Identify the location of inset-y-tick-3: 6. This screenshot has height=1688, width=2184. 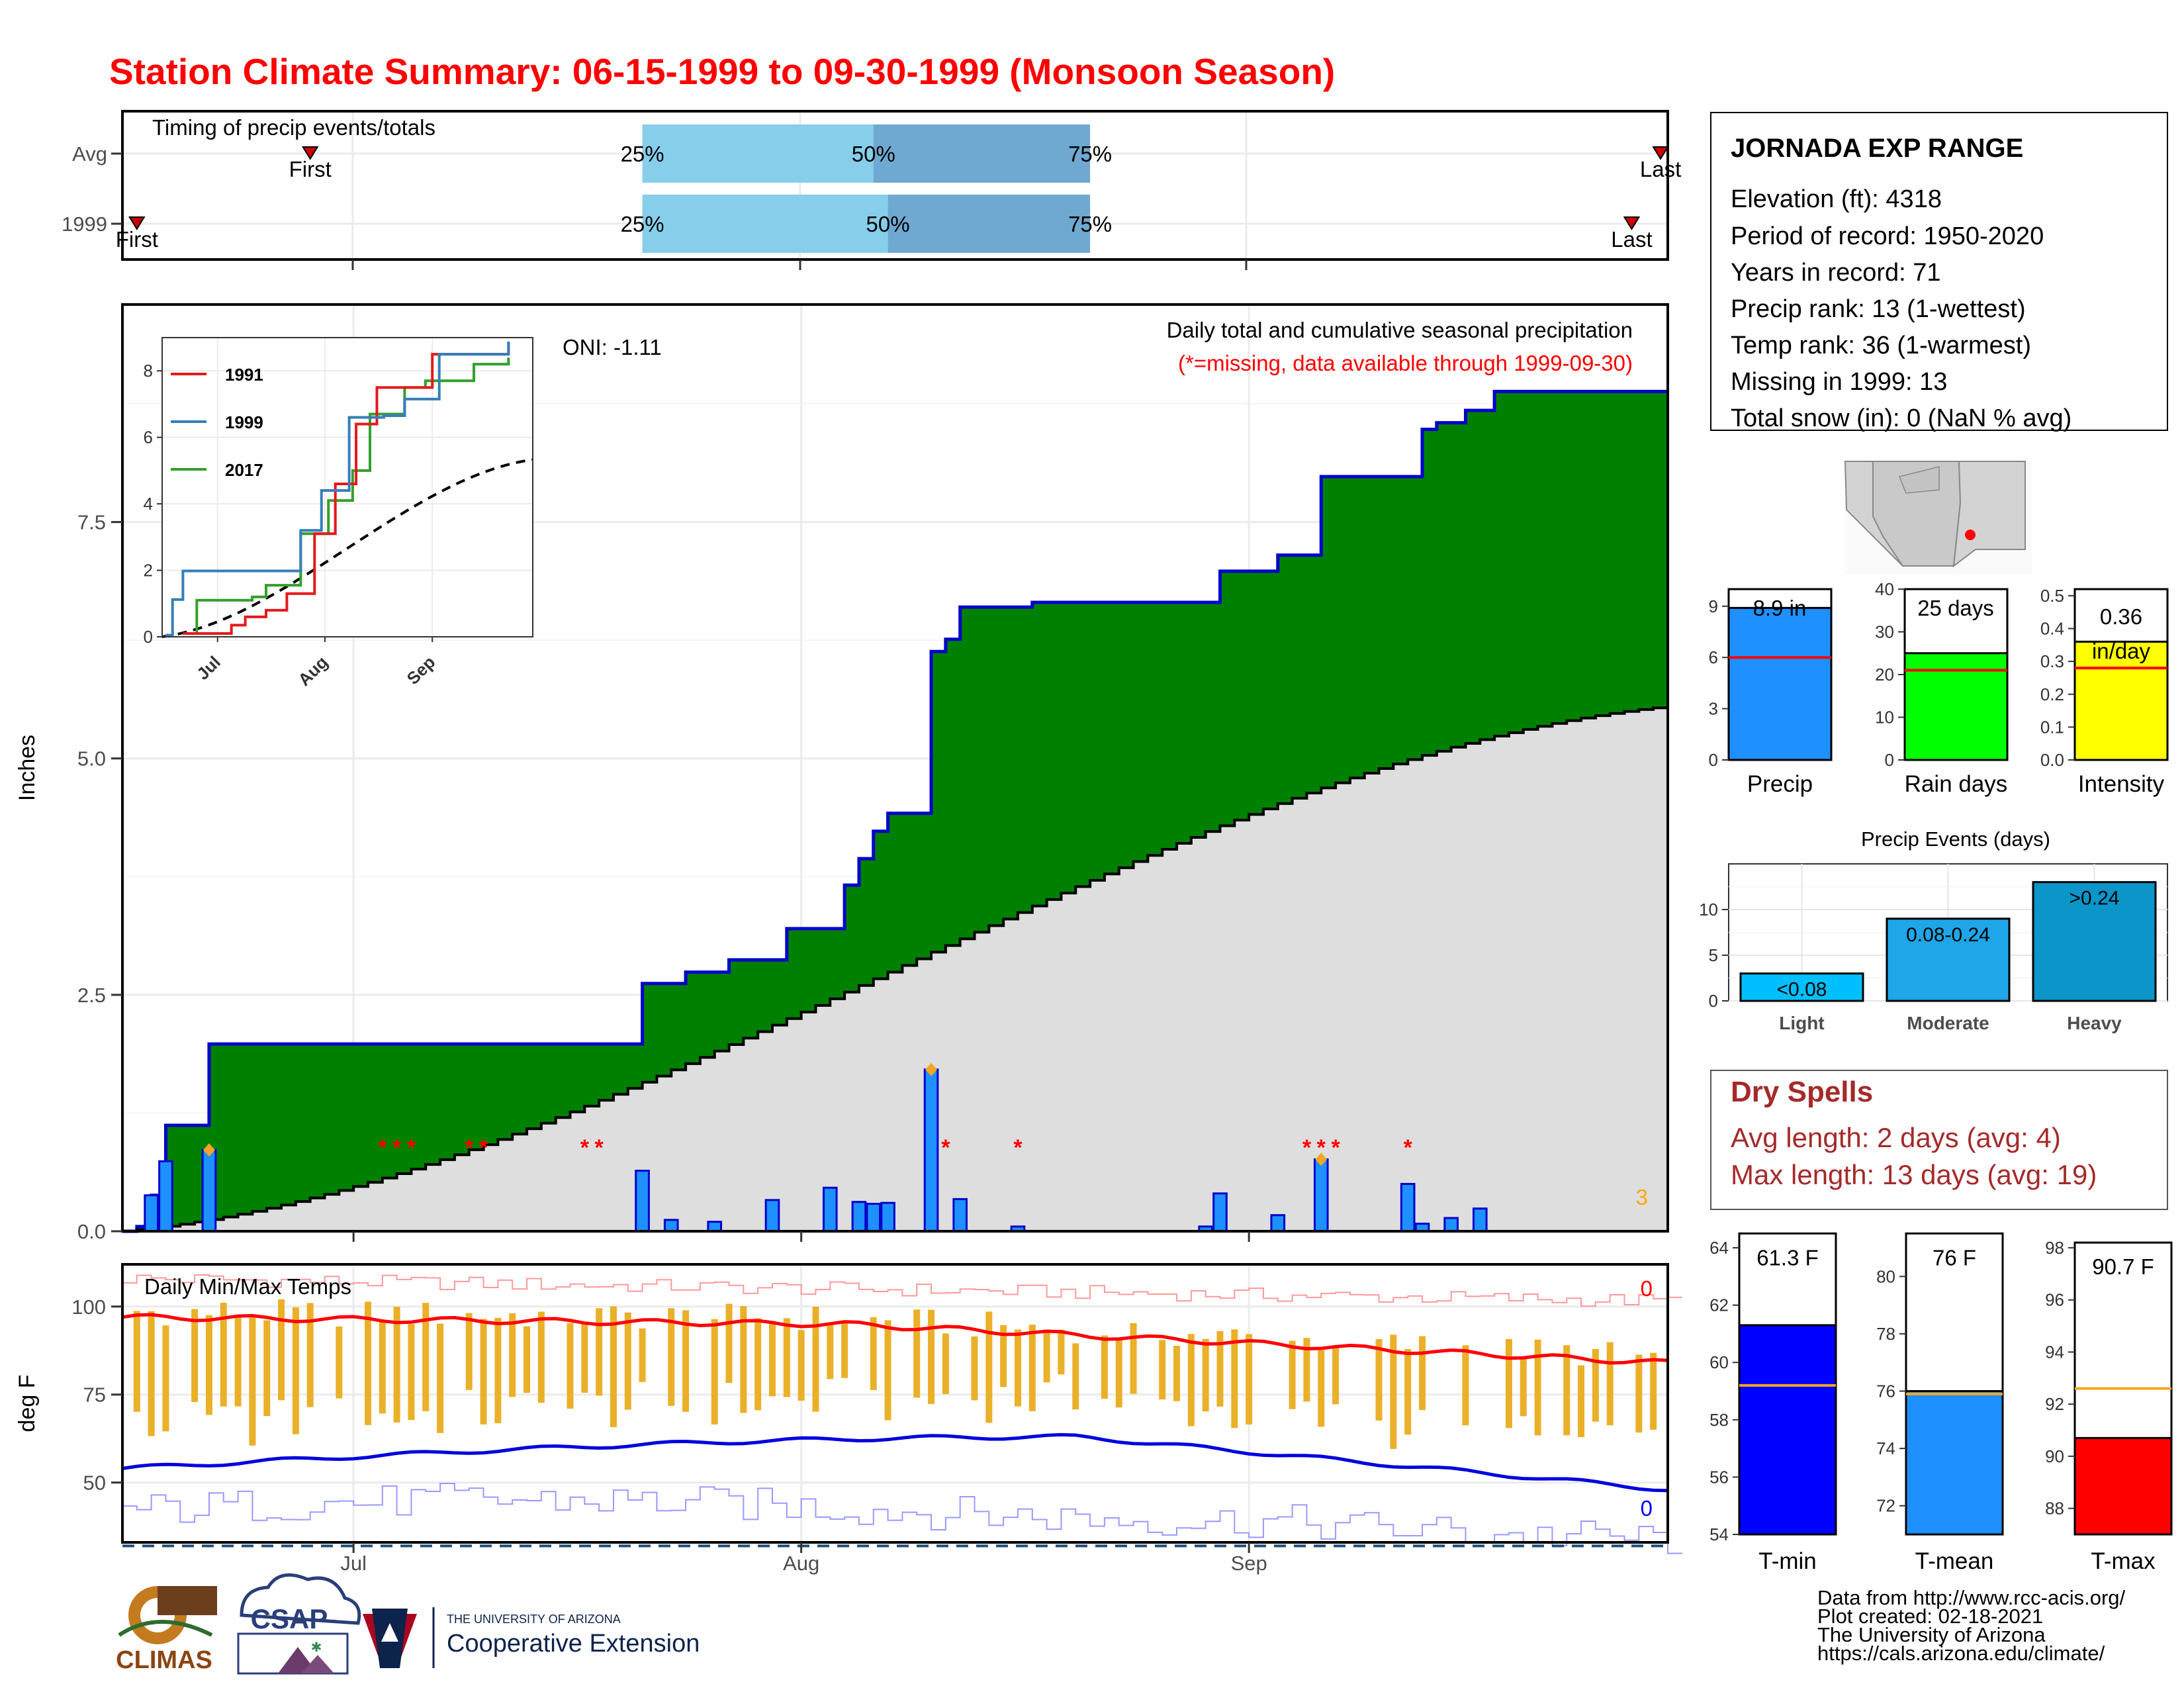
(148, 437).